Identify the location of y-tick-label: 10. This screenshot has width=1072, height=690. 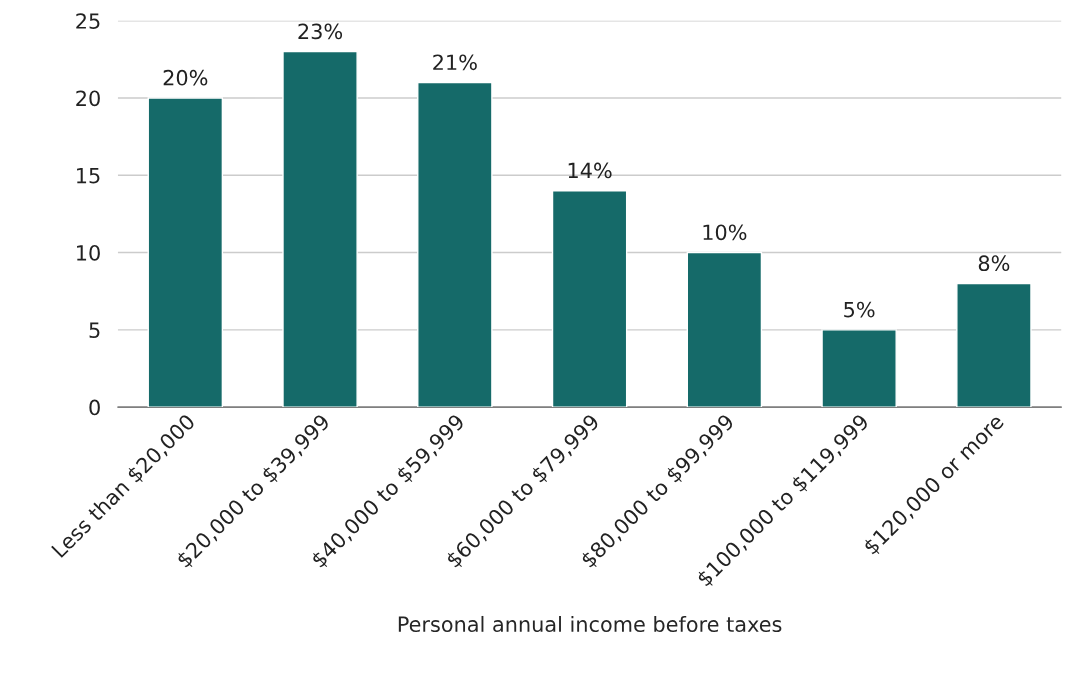
(88, 252).